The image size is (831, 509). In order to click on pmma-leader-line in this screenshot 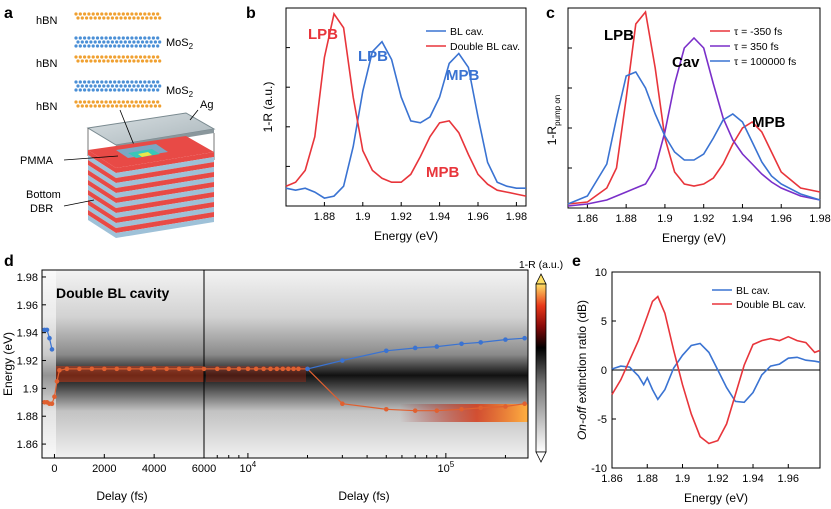, I will do `click(91, 158)`.